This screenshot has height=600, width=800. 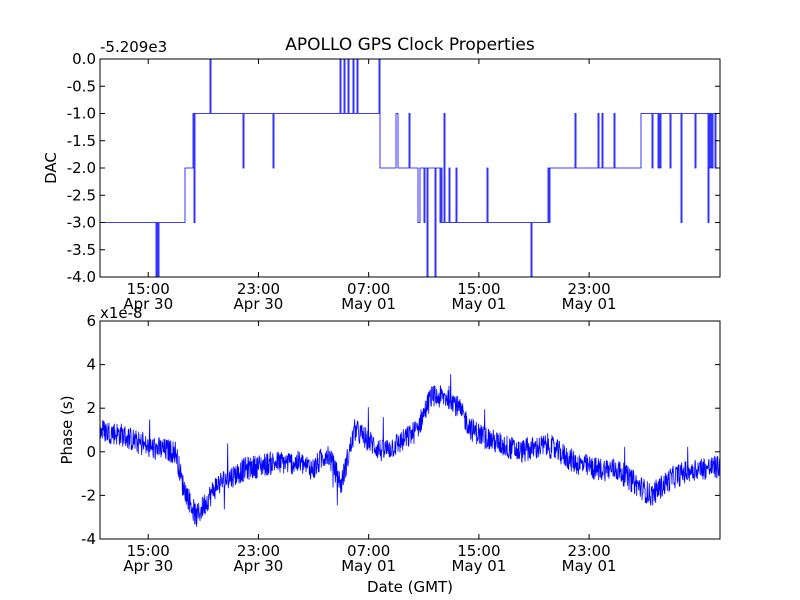 I want to click on dac-ytick-label: -1.0, so click(x=81, y=114).